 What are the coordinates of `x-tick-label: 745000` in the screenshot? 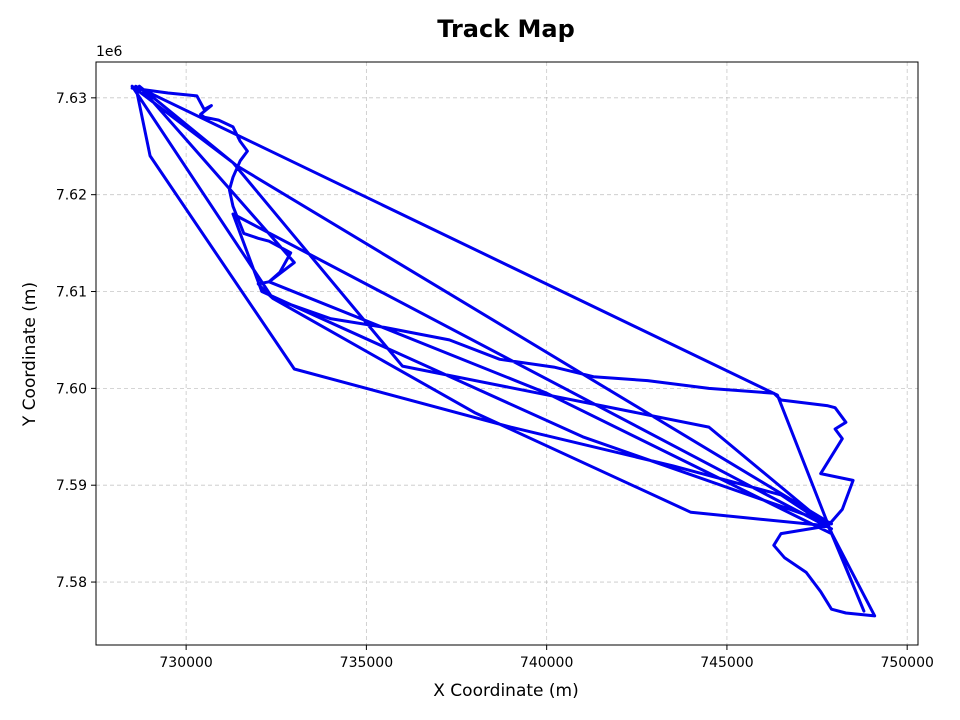 It's located at (726, 663).